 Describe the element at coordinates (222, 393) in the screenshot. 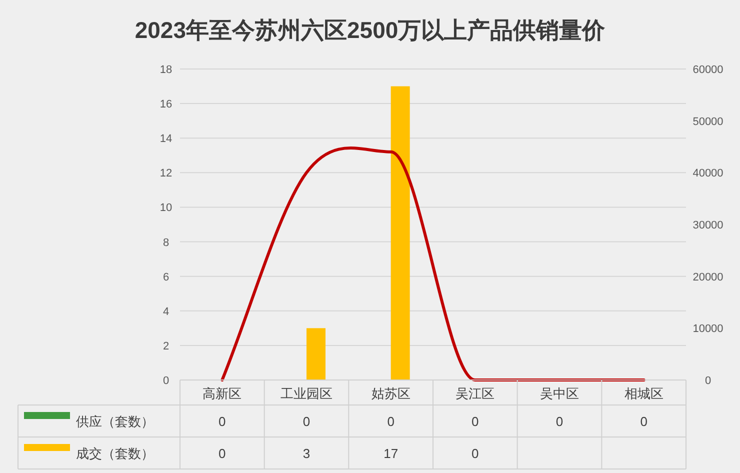

I see `x-tick-label: 高新区` at that location.